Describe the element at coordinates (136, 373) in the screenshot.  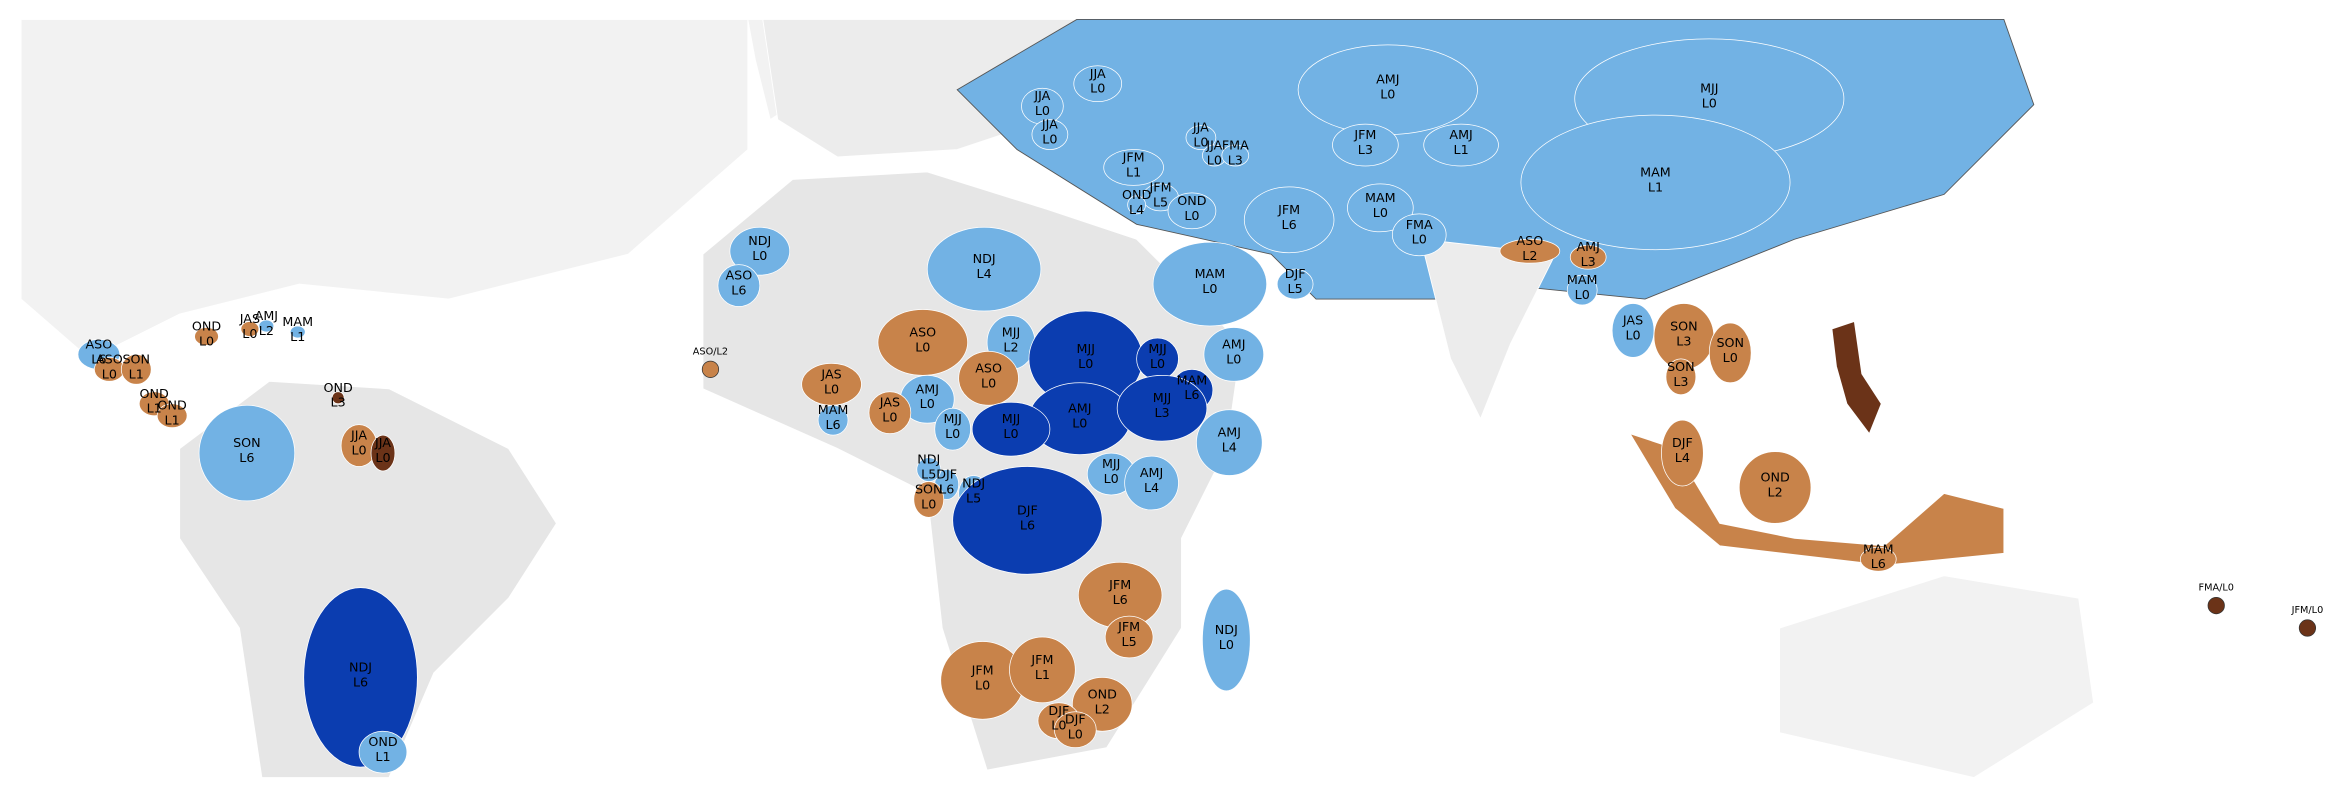
I see `region-lead: L1` at that location.